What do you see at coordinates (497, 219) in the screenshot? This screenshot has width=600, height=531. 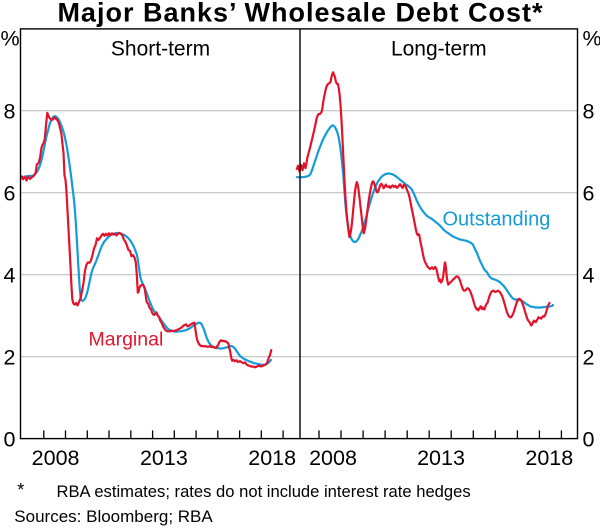 I see `svg-text: Outstanding` at bounding box center [497, 219].